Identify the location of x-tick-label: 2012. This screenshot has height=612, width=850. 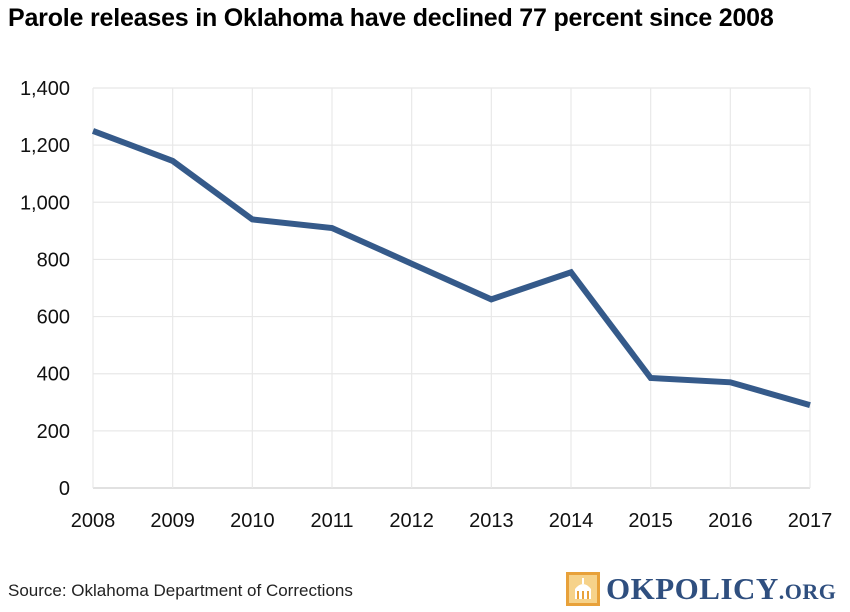
(411, 521).